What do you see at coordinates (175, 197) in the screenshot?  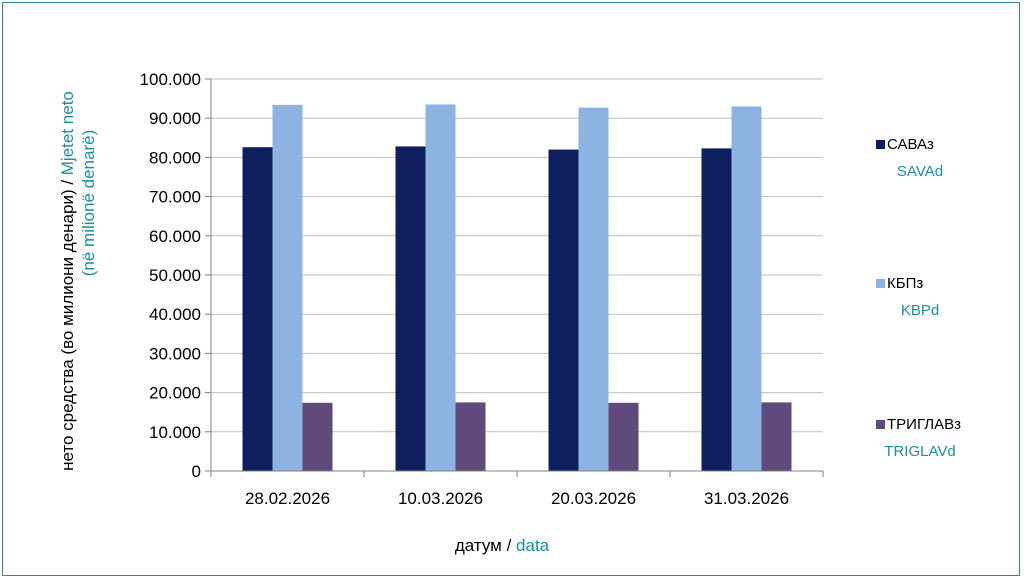 I see `y-tick-label: 70.000` at bounding box center [175, 197].